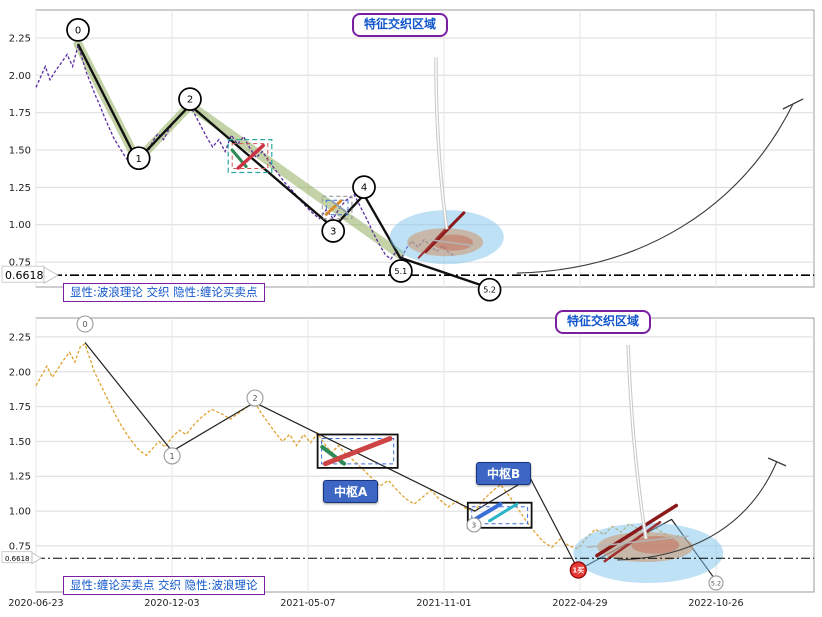  Describe the element at coordinates (579, 603) in the screenshot. I see `x-tick-label: 2022-04-29` at that location.